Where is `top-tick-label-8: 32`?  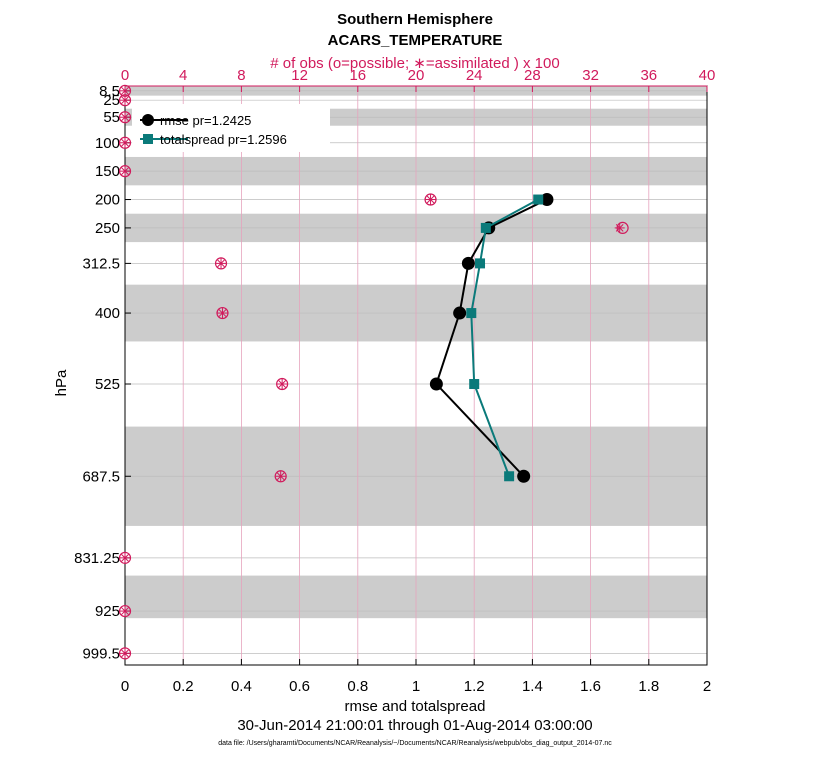 top-tick-label-8: 32 is located at coordinates (590, 75).